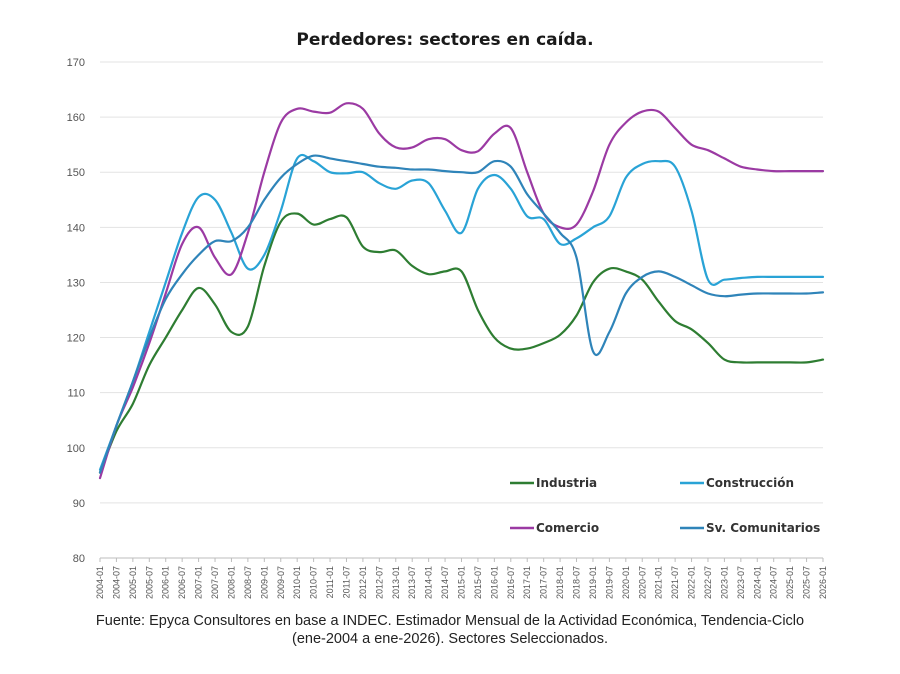 The height and width of the screenshot is (674, 900). Describe the element at coordinates (281, 582) in the screenshot. I see `x-tick-label: 2009-07` at that location.